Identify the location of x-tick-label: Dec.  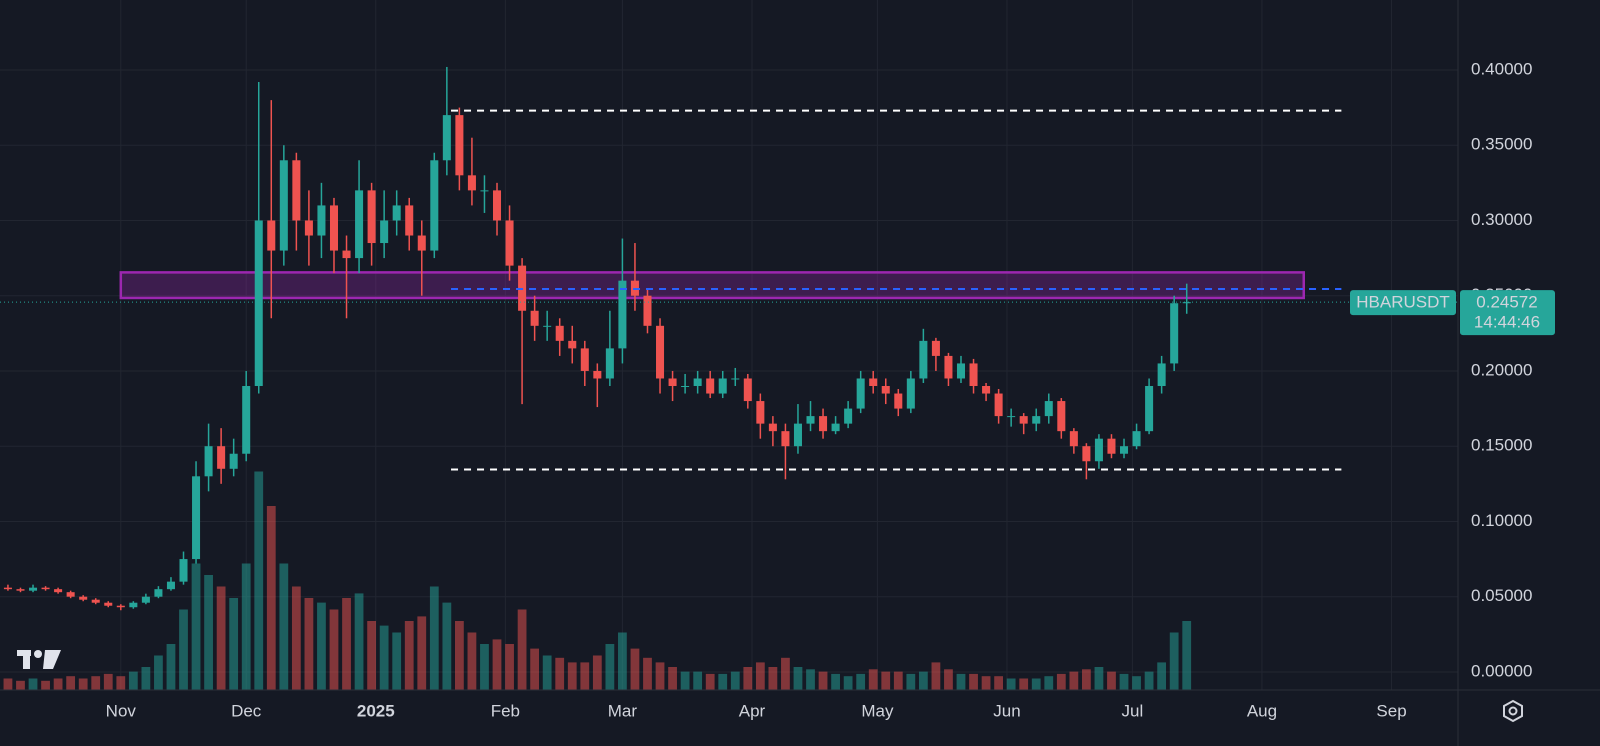
(246, 710).